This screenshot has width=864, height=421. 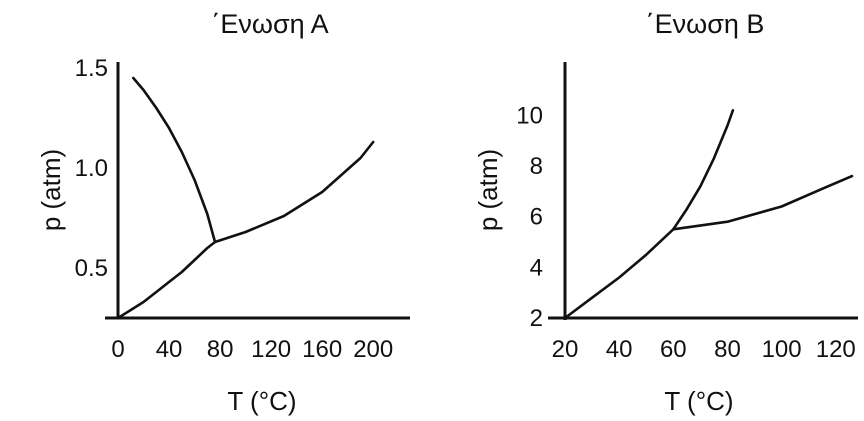 What do you see at coordinates (269, 24) in the screenshot?
I see `chart-a-title: ΄Ενωση Α` at bounding box center [269, 24].